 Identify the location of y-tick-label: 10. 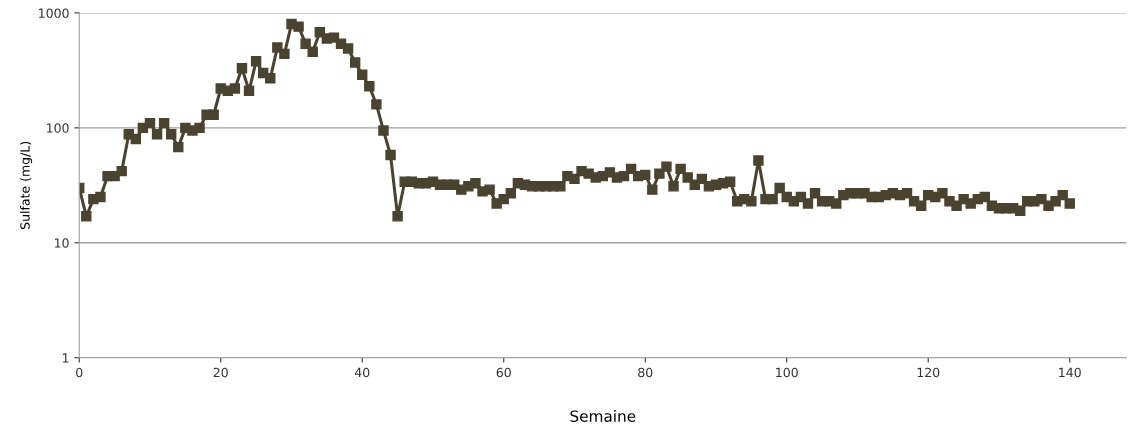
(61, 243).